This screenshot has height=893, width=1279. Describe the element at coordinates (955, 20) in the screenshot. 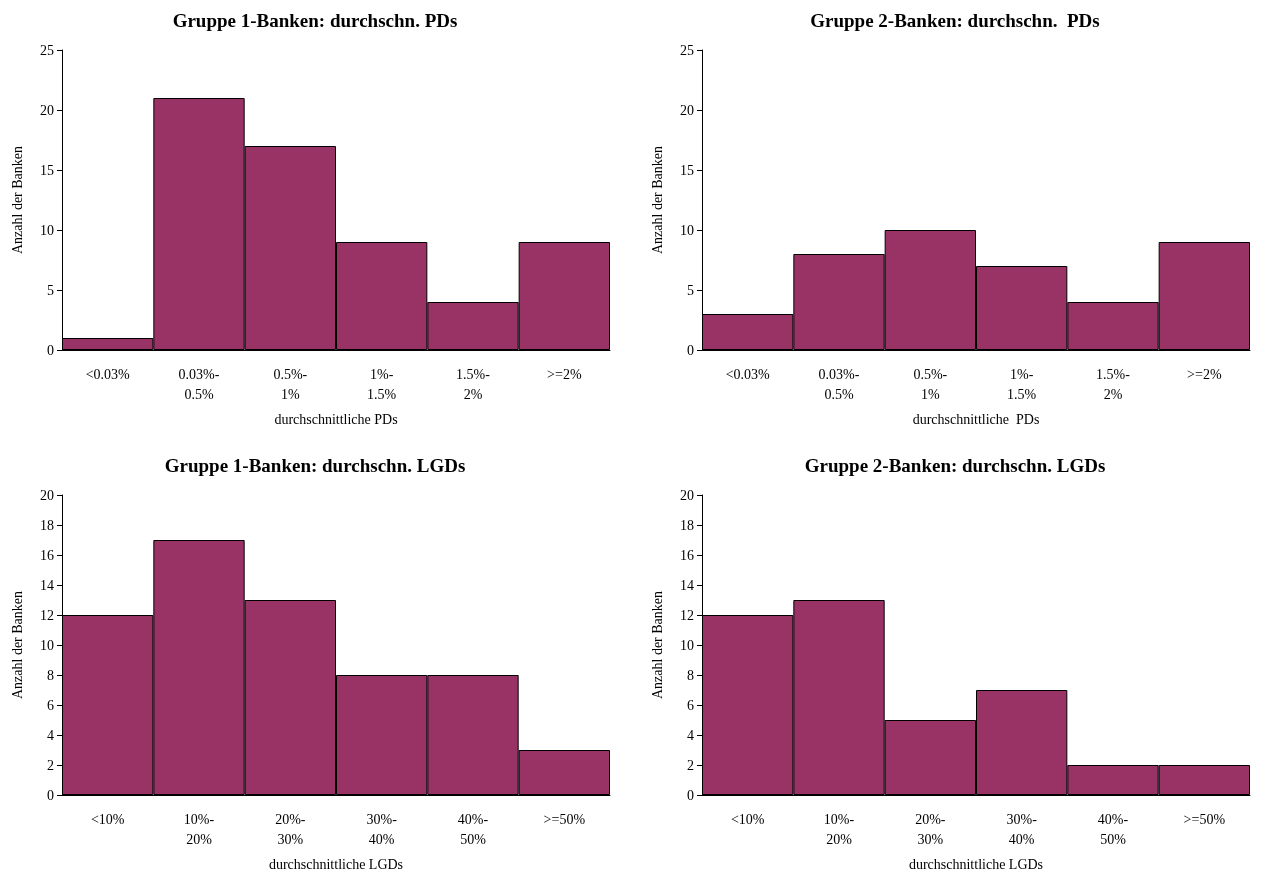

I see `chart-title: Gruppe 2-Banken: durchschn. PDs` at that location.